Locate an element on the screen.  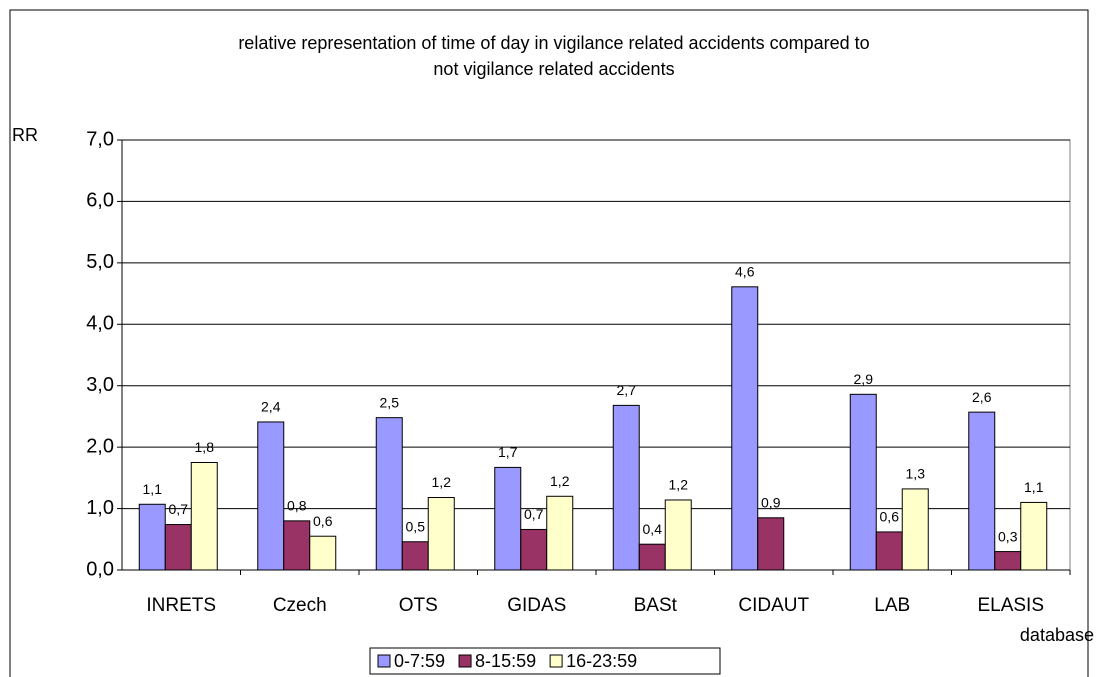
value-label: 0,3 is located at coordinates (1008, 536).